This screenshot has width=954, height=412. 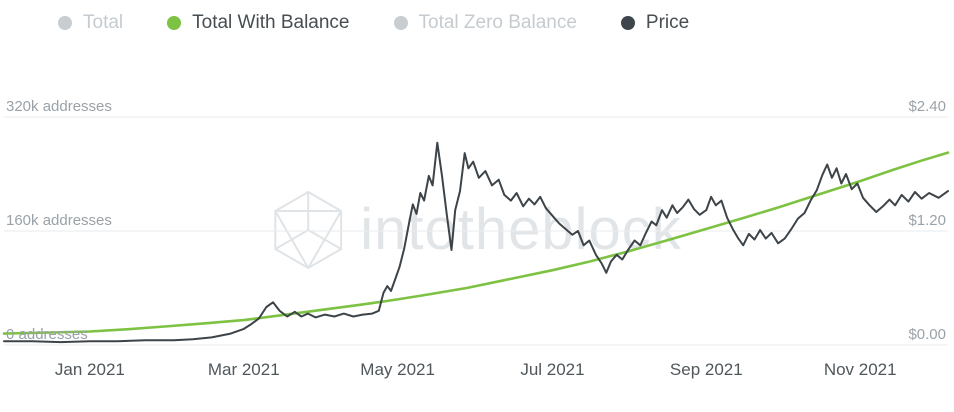 I want to click on y-right-tick-120: $1.20, so click(x=927, y=220).